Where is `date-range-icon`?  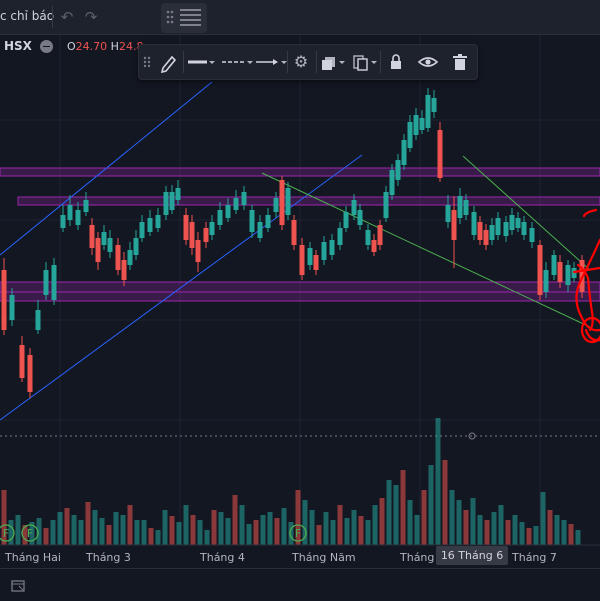 date-range-icon is located at coordinates (18, 585).